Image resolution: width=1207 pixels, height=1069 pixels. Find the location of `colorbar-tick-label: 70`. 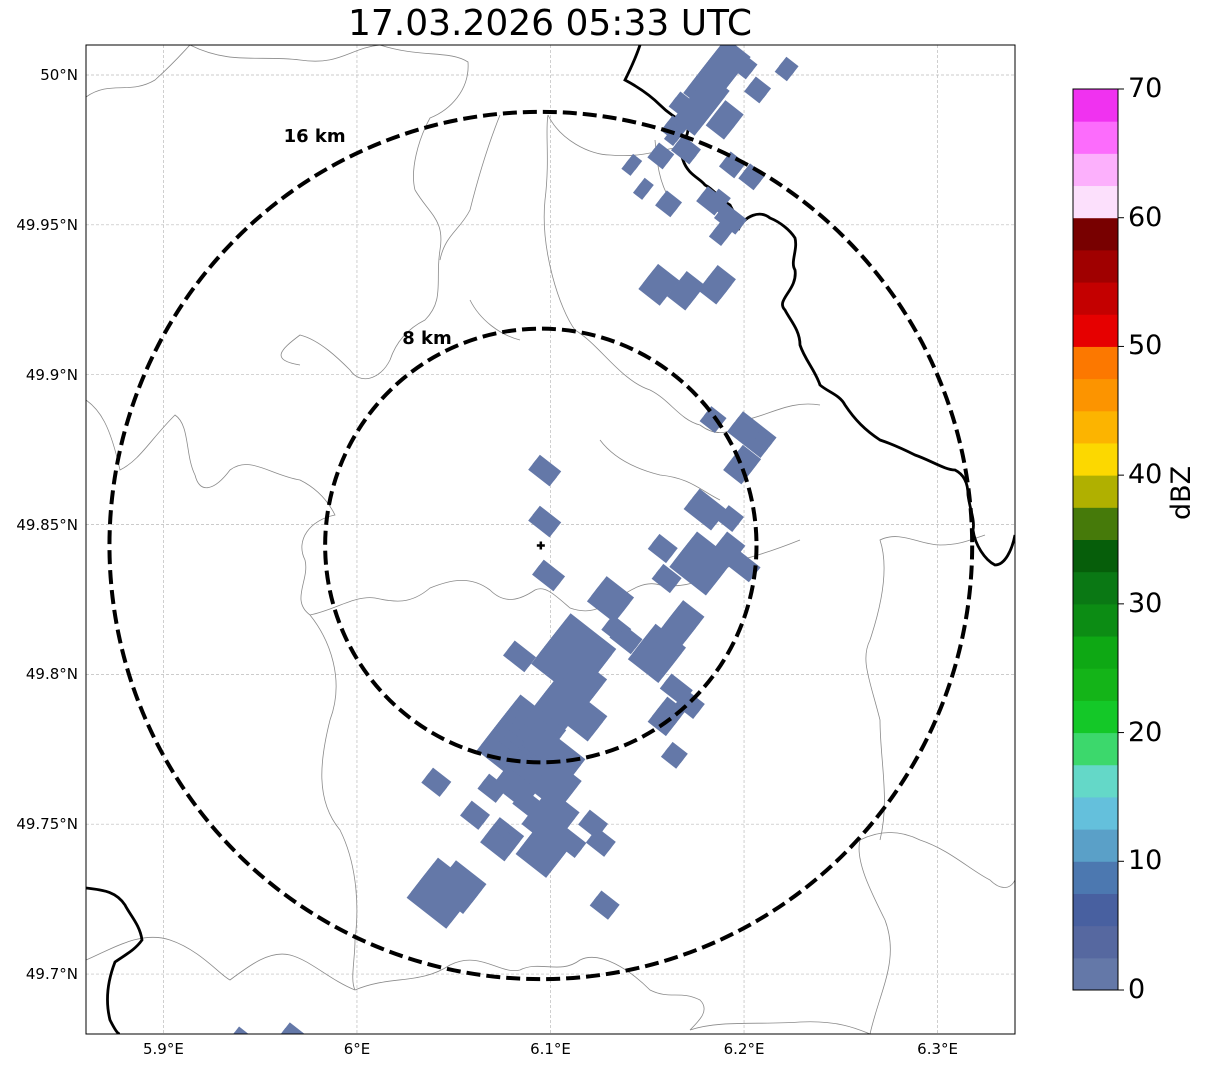

colorbar-tick-label: 70 is located at coordinates (1145, 88).